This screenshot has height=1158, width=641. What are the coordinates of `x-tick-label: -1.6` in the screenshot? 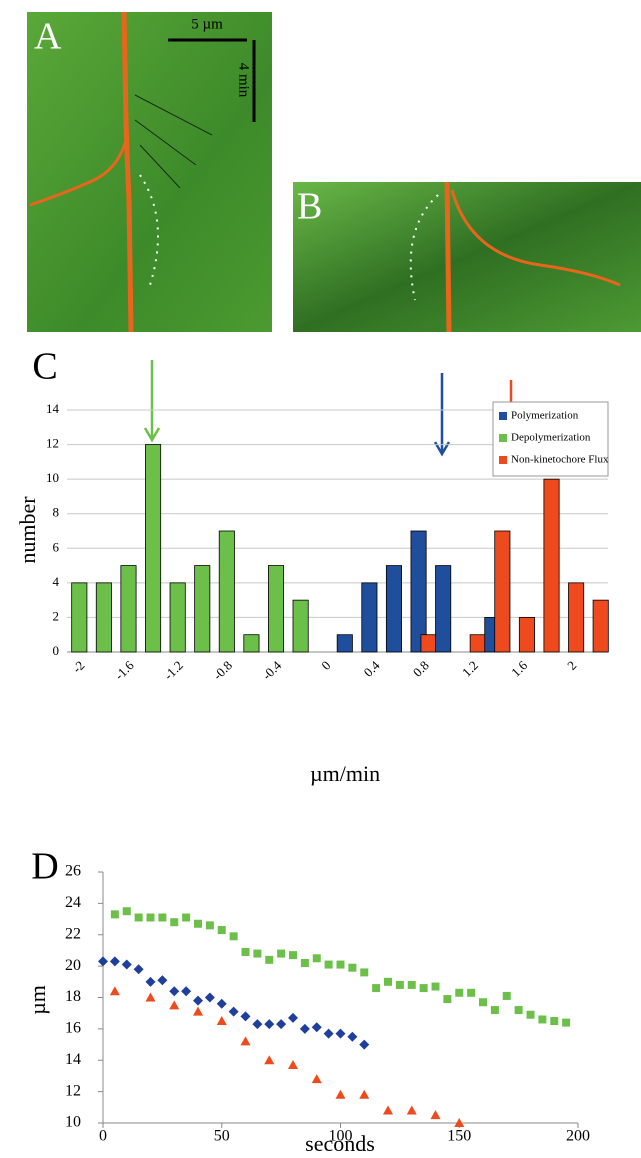 It's located at (125, 670).